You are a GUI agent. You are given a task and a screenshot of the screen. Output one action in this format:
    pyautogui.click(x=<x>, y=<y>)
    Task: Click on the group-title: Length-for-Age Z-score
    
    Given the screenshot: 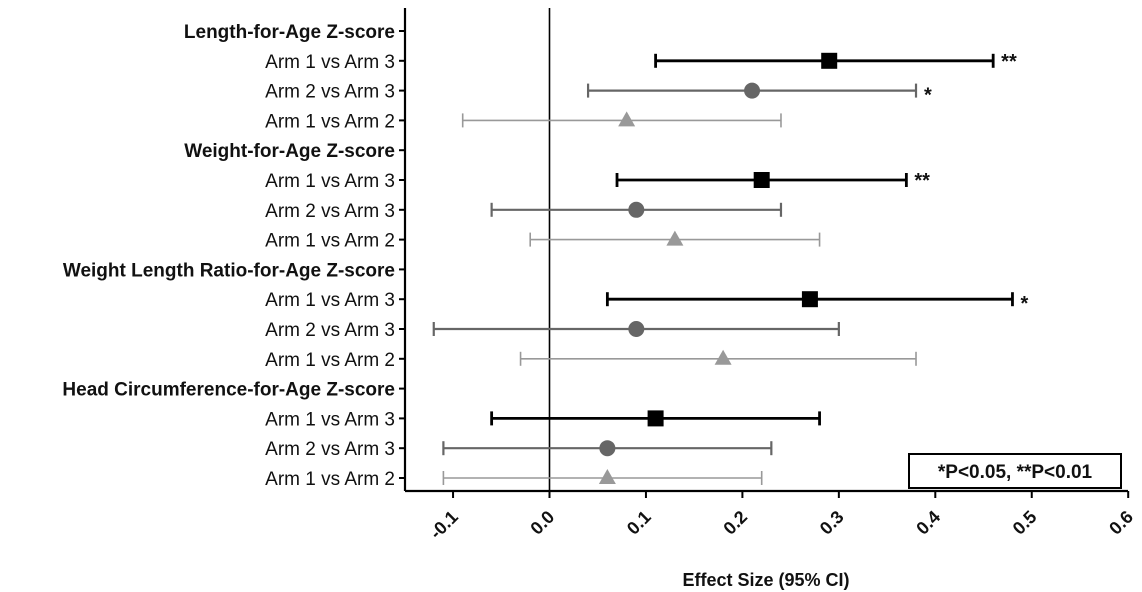 What is the action you would take?
    pyautogui.click(x=289, y=32)
    